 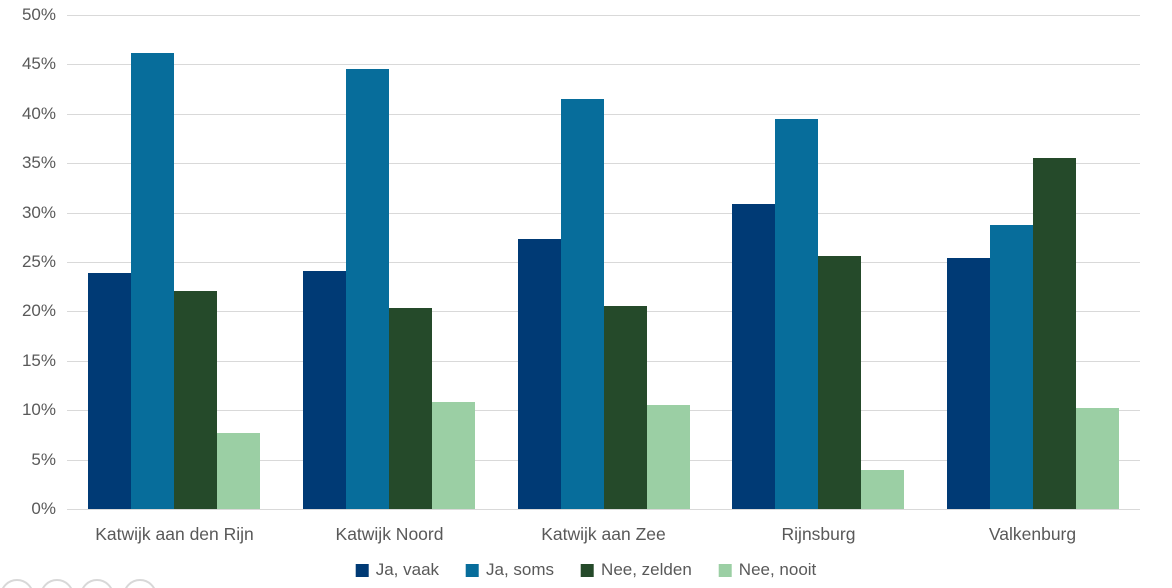 I want to click on legend-label: Ja, soms, so click(x=520, y=569).